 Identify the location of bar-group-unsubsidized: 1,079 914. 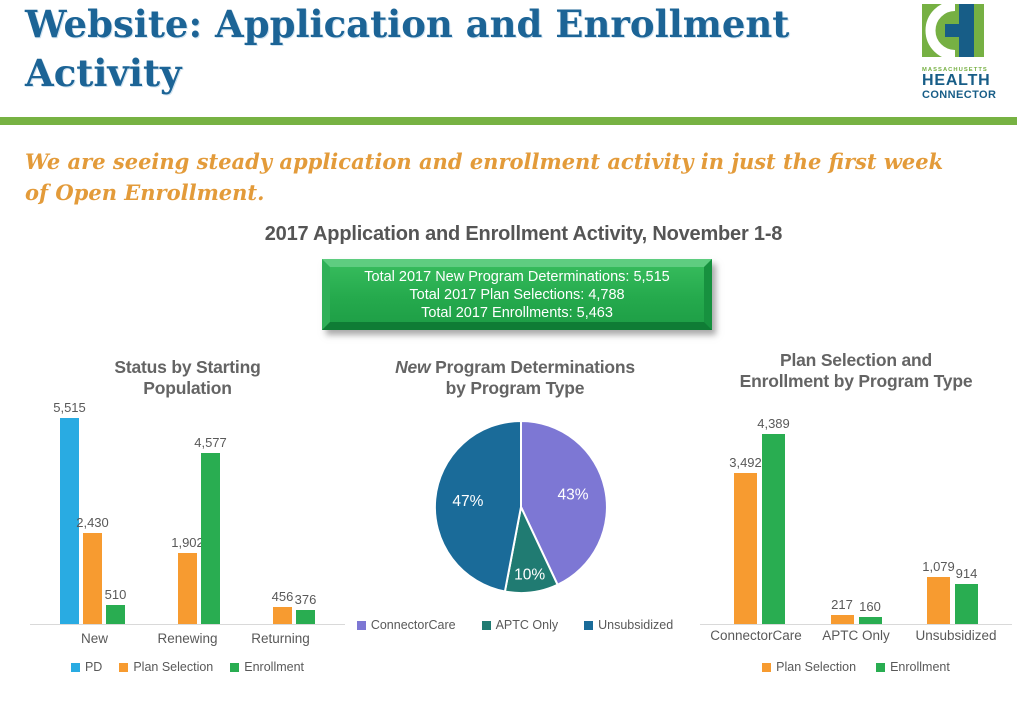
(950, 591).